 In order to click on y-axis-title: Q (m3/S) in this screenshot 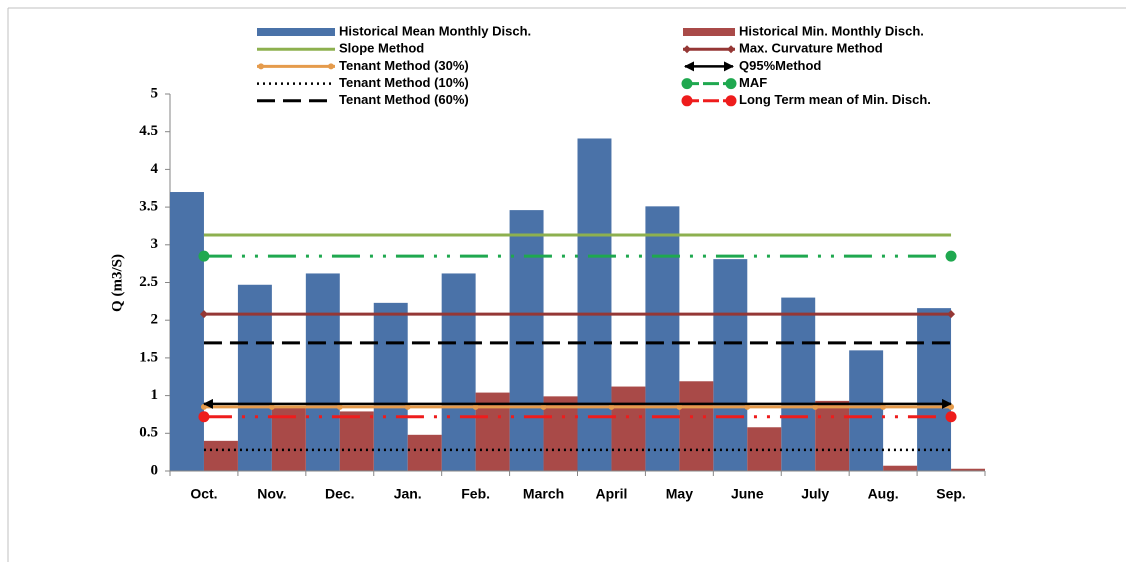, I will do `click(117, 283)`.